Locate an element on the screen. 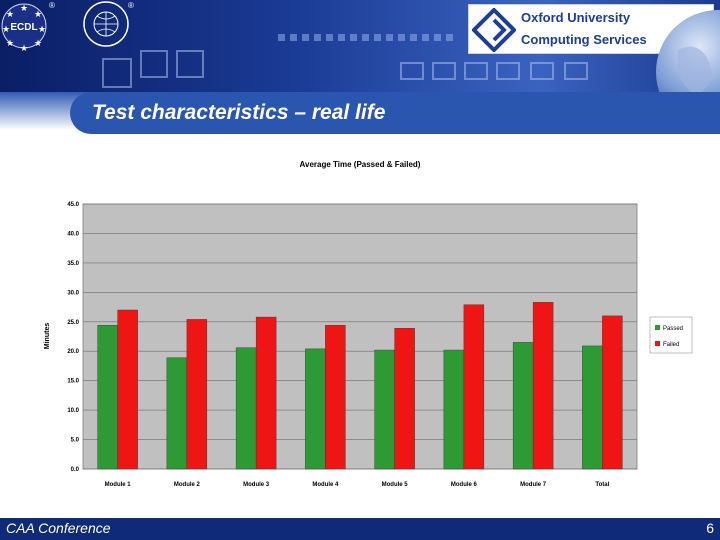 This screenshot has width=720, height=540. ecdl-logo-text: ECDL is located at coordinates (23, 27).